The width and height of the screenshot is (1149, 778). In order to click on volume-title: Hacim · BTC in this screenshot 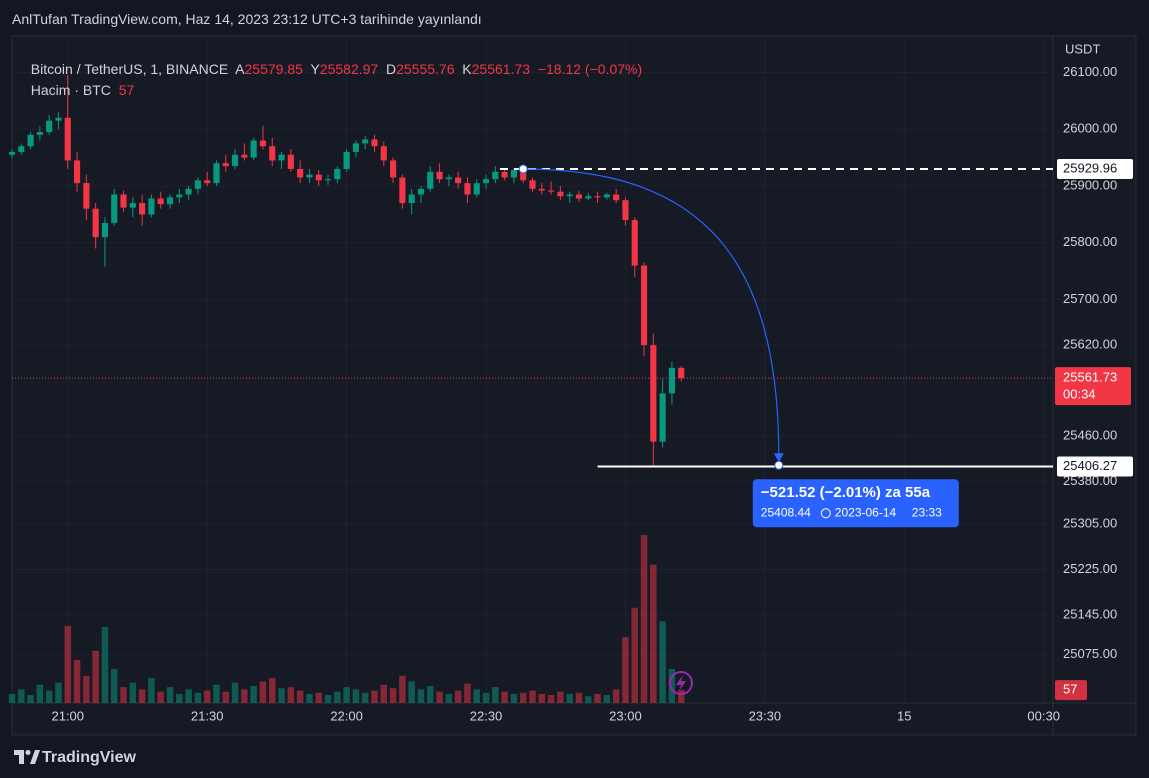, I will do `click(70, 90)`.